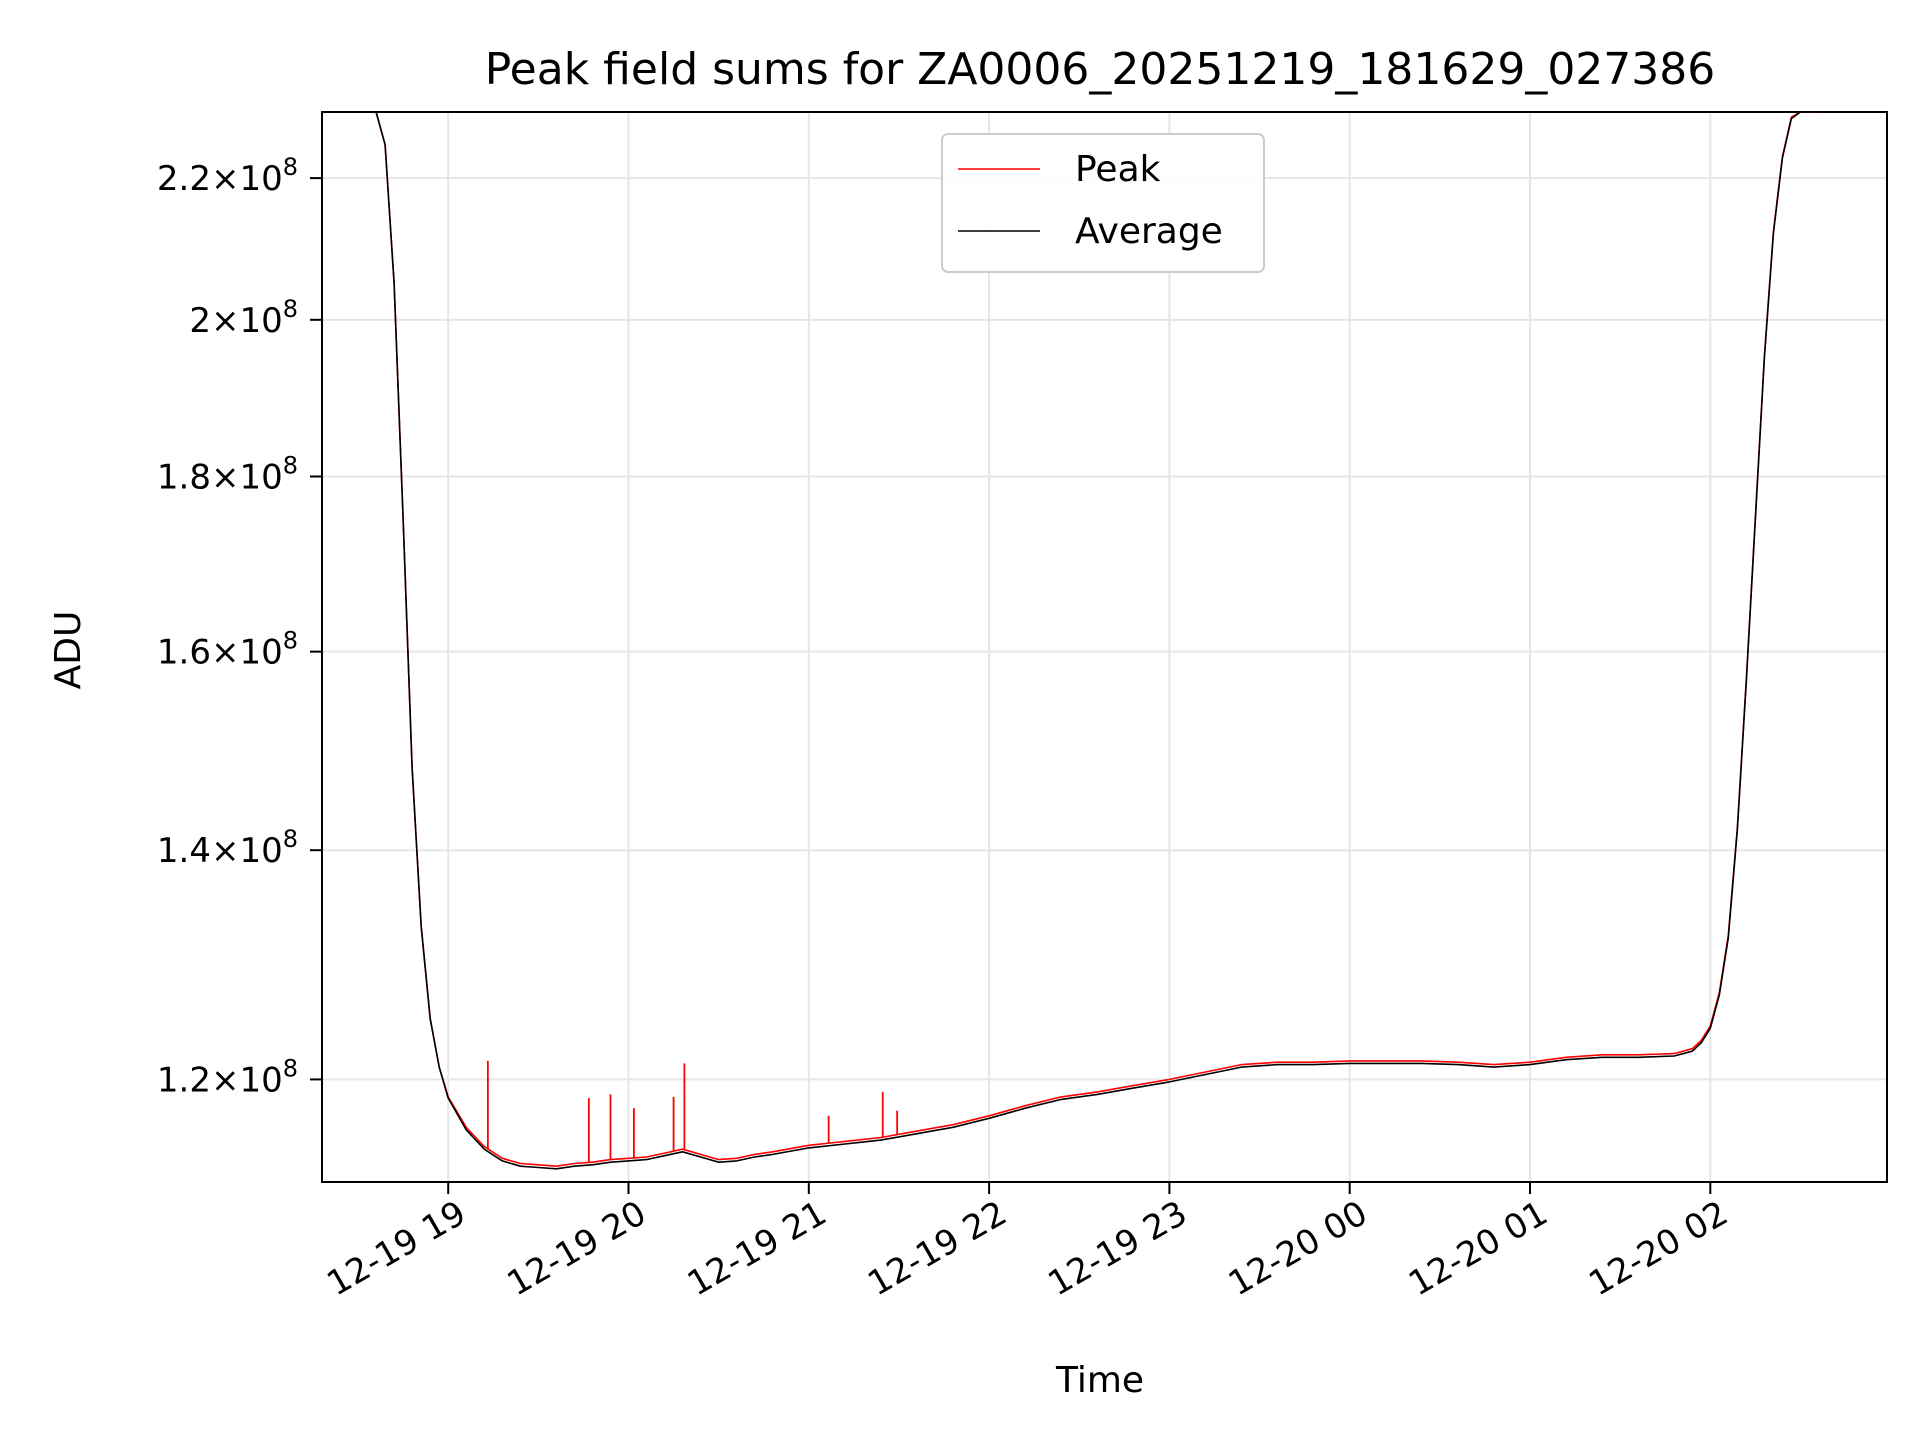 This screenshot has height=1440, width=1920. I want to click on y-tick-label: 2.2×10⁸, so click(227, 176).